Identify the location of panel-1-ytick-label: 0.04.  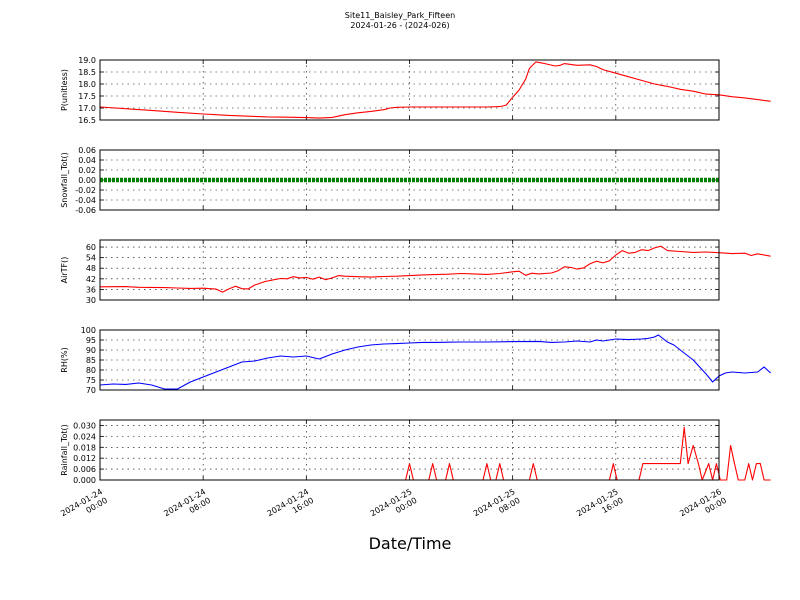
(87, 160).